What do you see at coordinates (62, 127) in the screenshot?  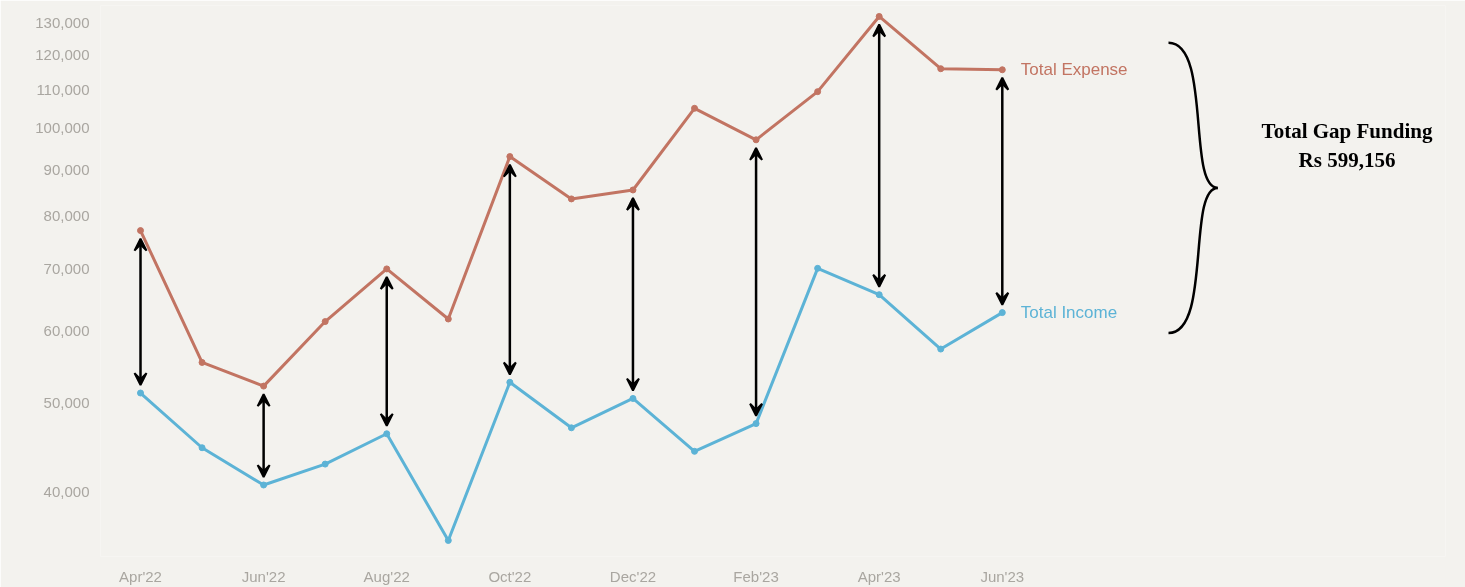 I see `y-tick-label: 100,000` at bounding box center [62, 127].